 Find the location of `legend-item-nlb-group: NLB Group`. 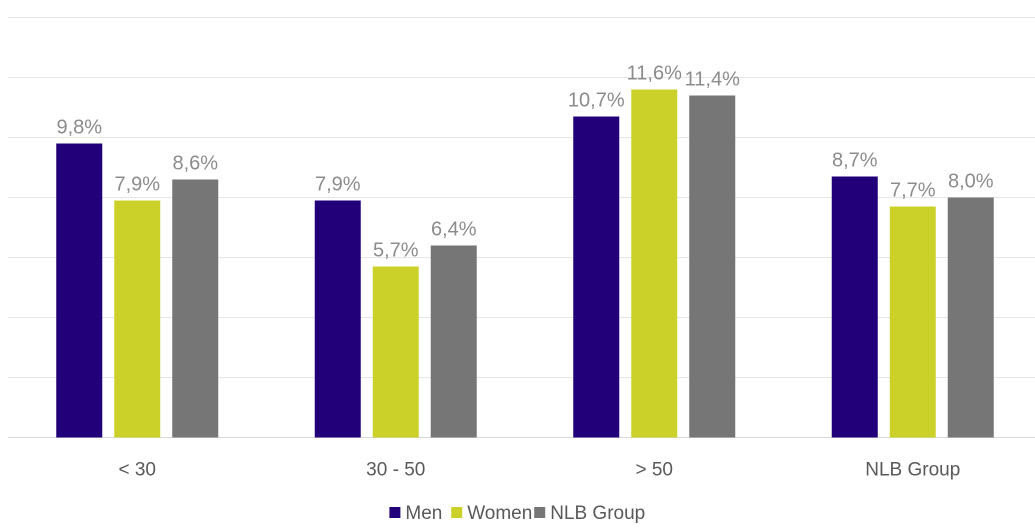

legend-item-nlb-group: NLB Group is located at coordinates (589, 513).